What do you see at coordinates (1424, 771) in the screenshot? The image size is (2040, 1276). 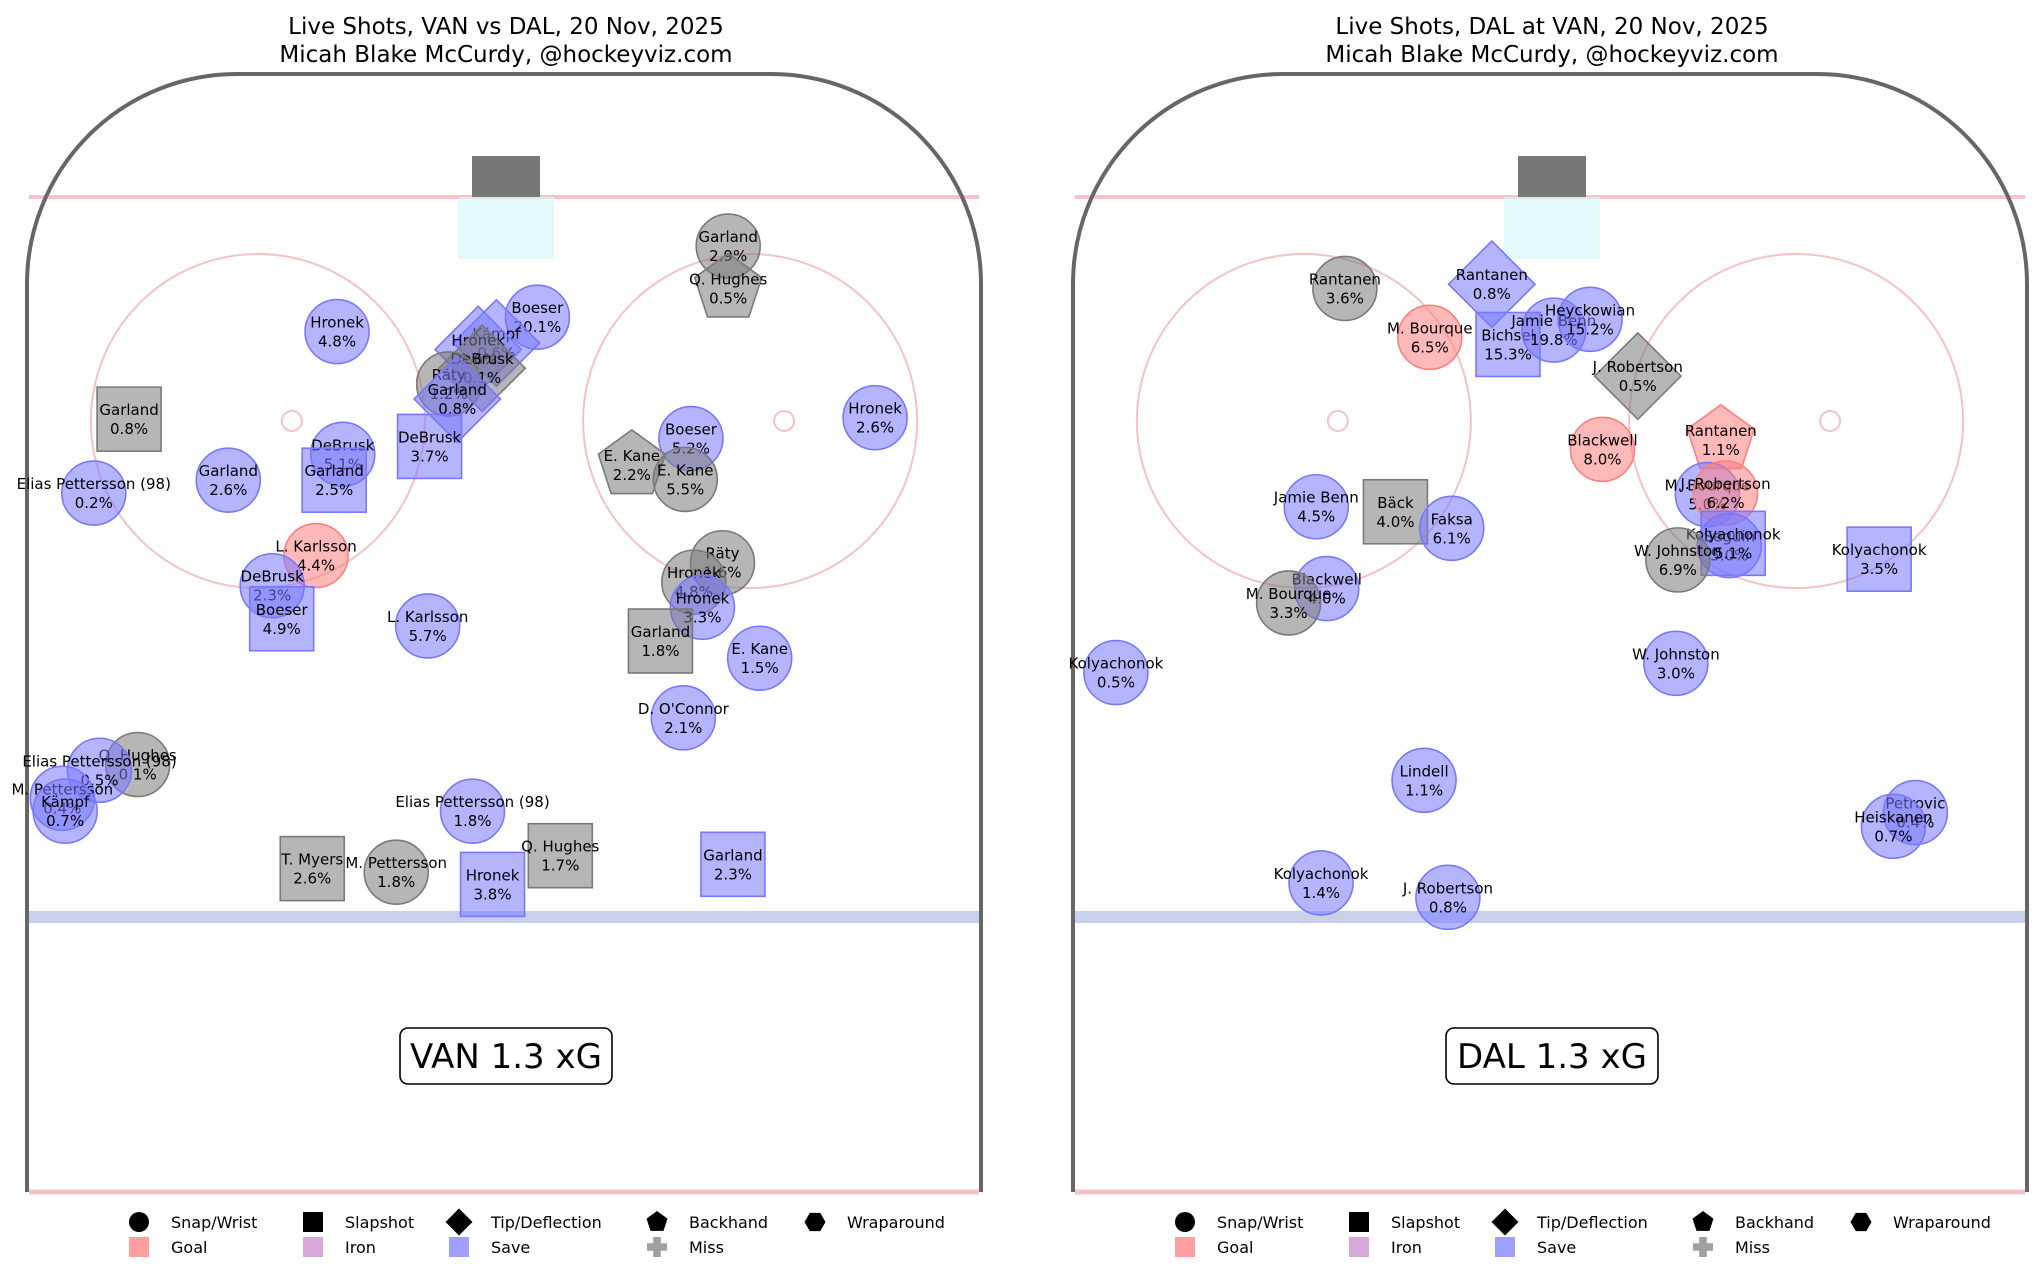 I see `shot-player-label: Lindell` at bounding box center [1424, 771].